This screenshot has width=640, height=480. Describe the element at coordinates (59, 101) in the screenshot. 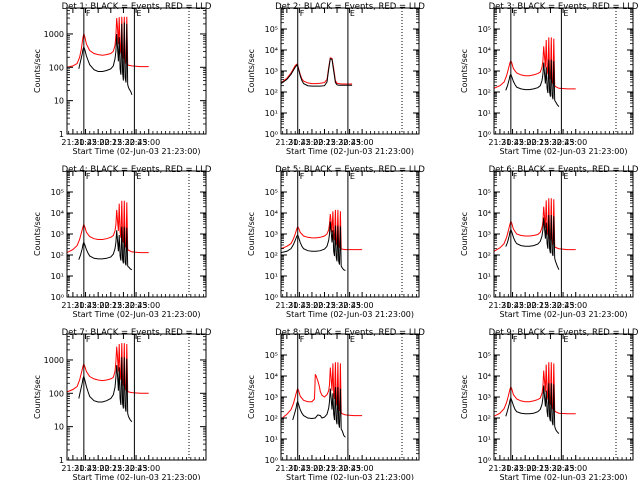

I see `y-tick-label: 10` at that location.